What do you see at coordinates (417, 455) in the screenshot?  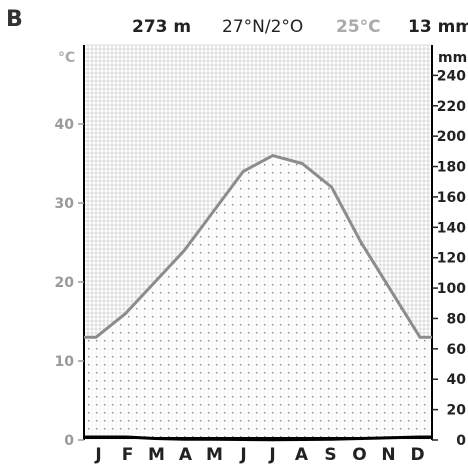 I see `month-label: D` at bounding box center [417, 455].